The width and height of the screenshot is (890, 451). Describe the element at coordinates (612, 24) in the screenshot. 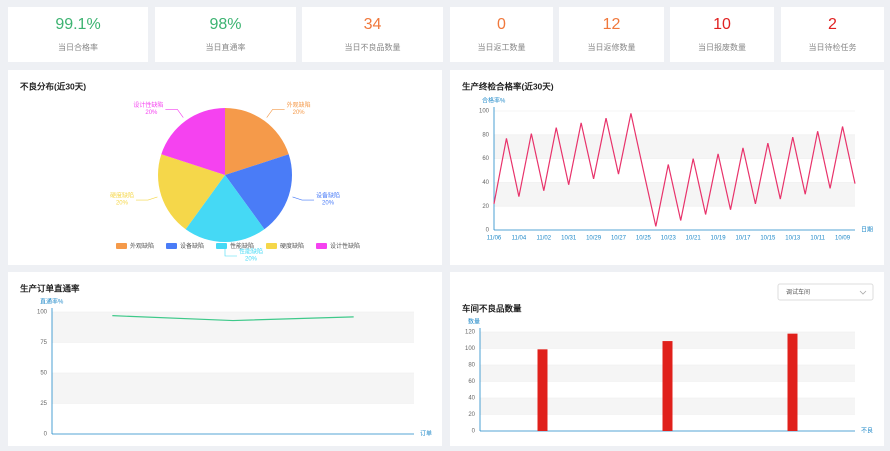

I see `kpi-value: 12` at that location.